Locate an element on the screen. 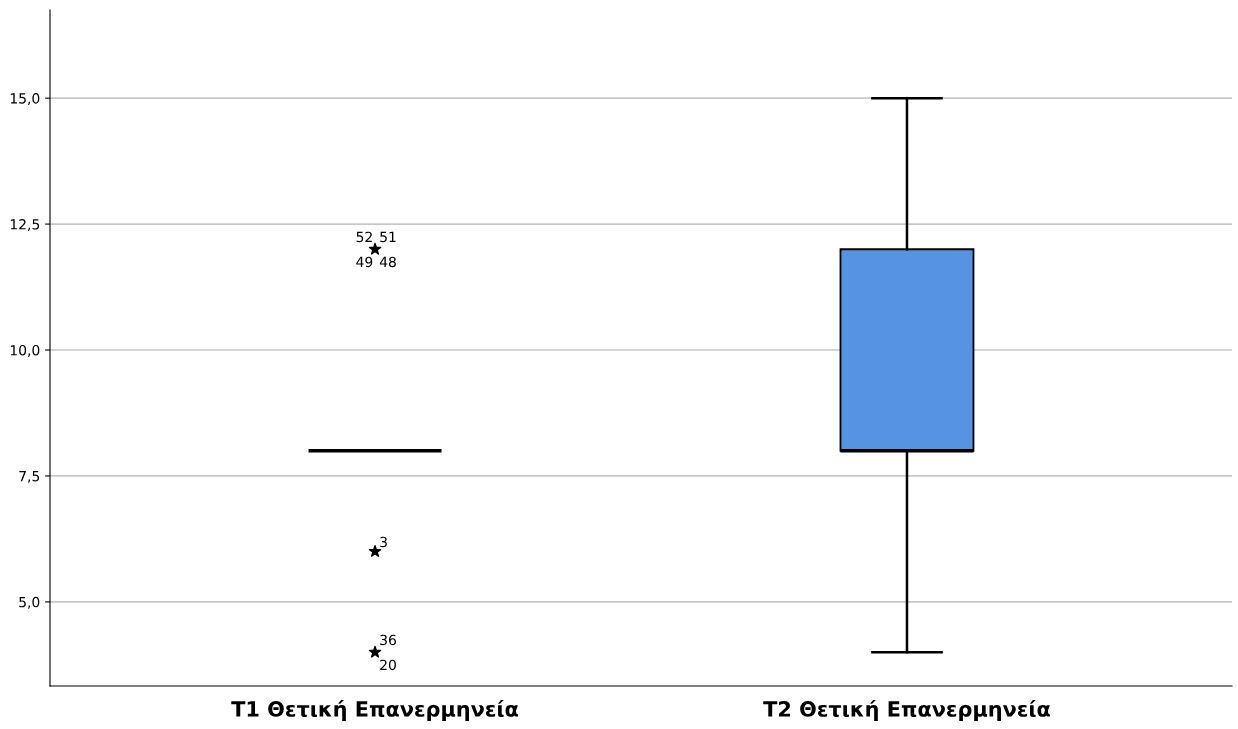 Image resolution: width=1238 pixels, height=729 pixels. y-tick-label: 10,0 is located at coordinates (25, 350).